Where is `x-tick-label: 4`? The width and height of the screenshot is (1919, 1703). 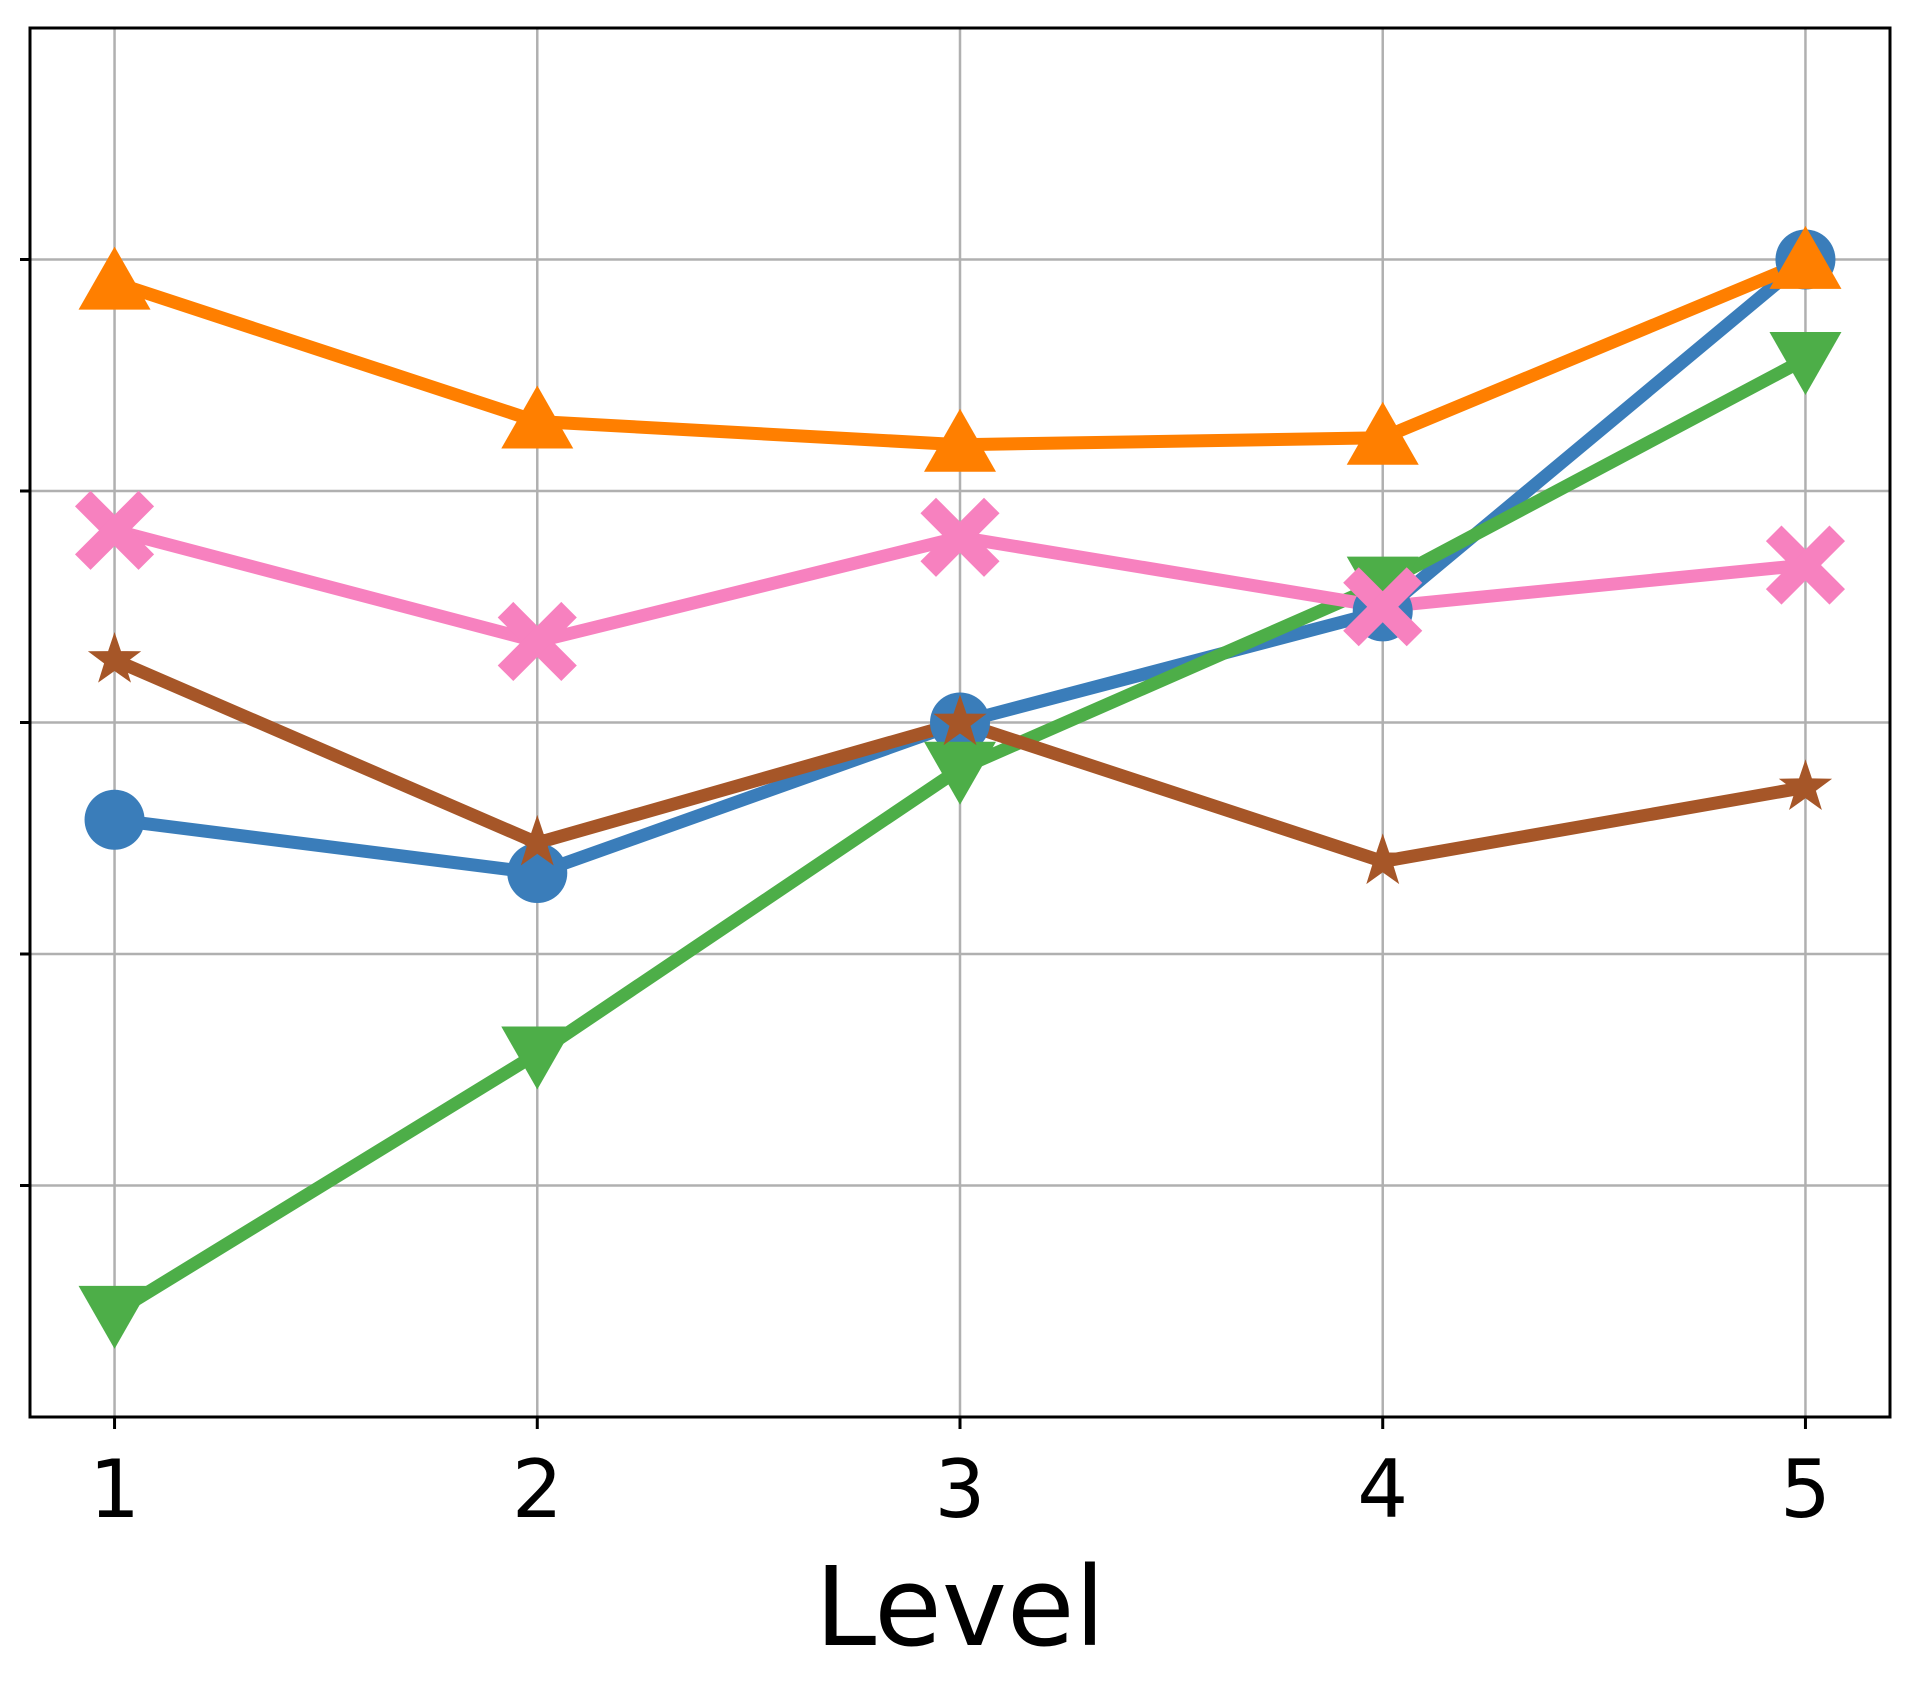
x-tick-label: 4 is located at coordinates (1382, 1489).